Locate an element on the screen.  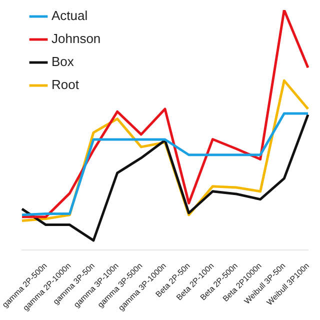
legend-label: Actual is located at coordinates (70, 16).